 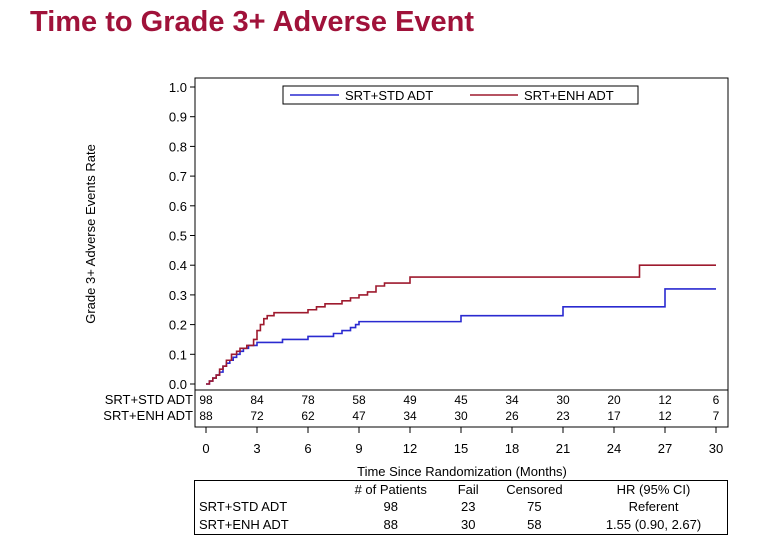 What do you see at coordinates (716, 416) in the screenshot?
I see `risk-value: 7` at bounding box center [716, 416].